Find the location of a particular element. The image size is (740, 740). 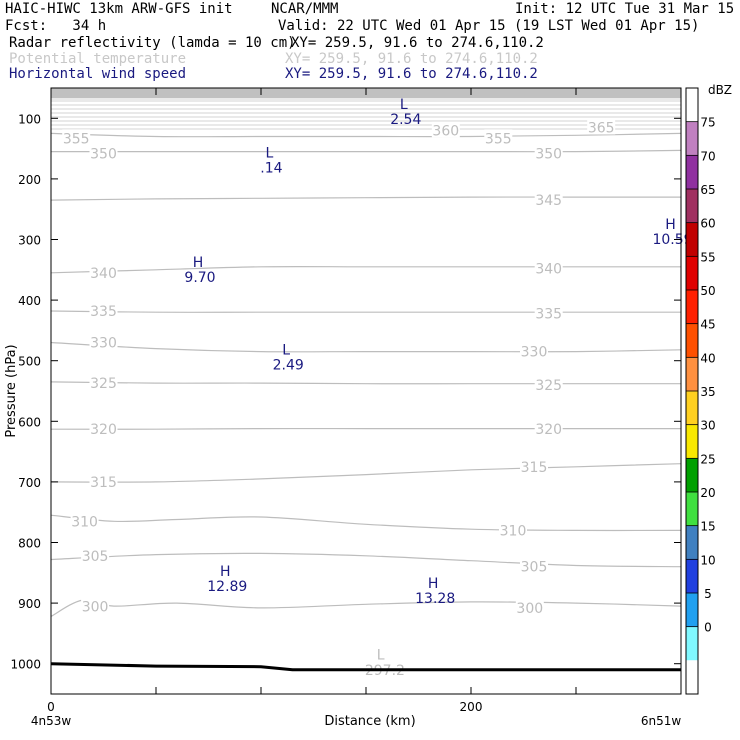

y-axis-label: Pressure (hPa) is located at coordinates (11, 390).